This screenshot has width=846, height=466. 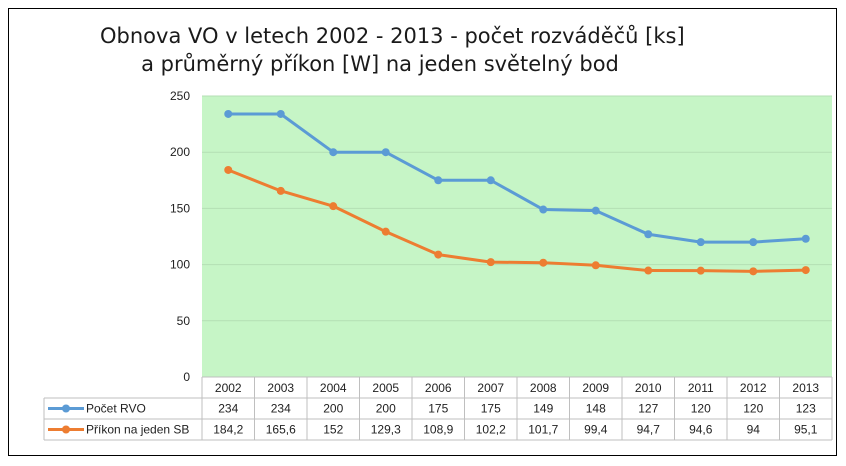 What do you see at coordinates (543, 409) in the screenshot?
I see `data-label: 149` at bounding box center [543, 409].